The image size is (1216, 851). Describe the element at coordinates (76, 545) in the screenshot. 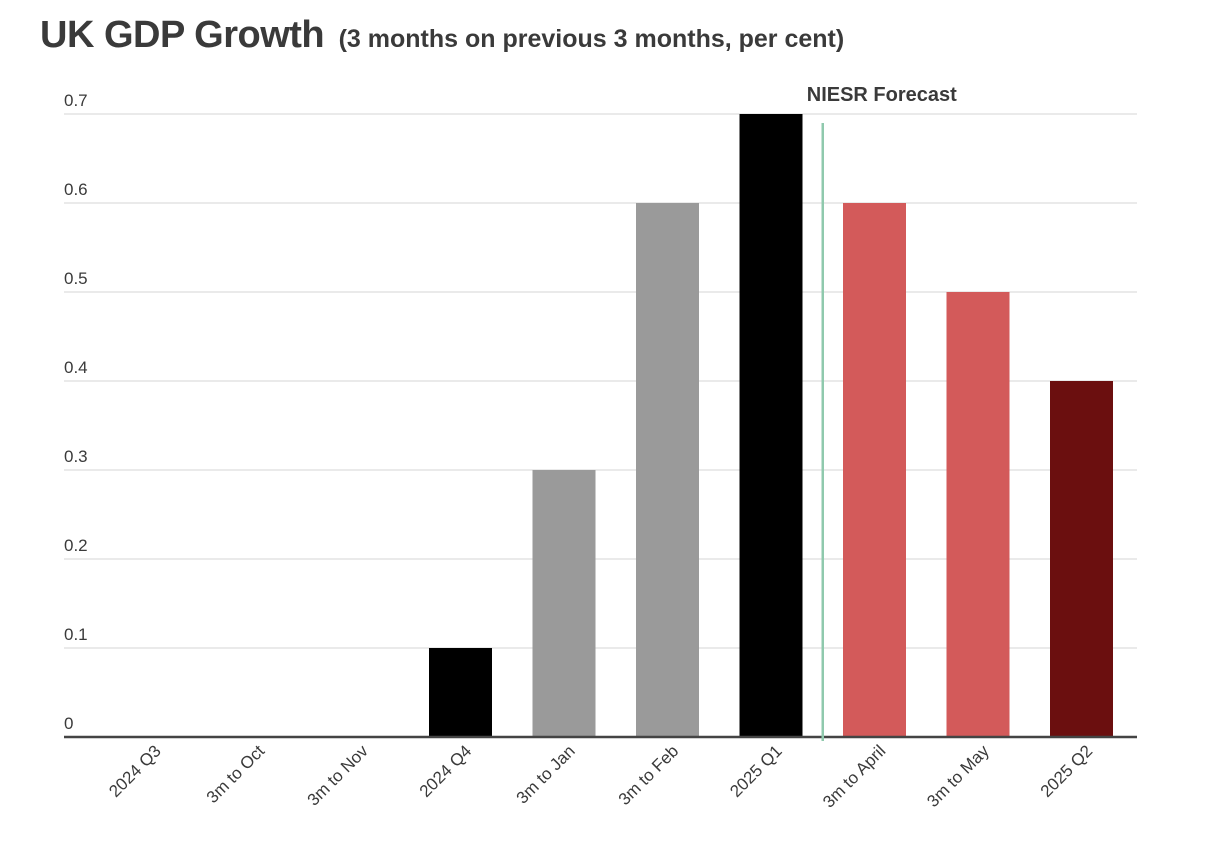

I see `y-tick-label: 0.2` at that location.